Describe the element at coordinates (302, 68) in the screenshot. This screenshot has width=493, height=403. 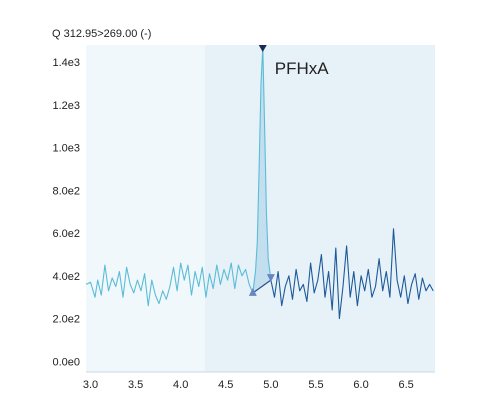
I see `peak-label: PFHxA` at that location.